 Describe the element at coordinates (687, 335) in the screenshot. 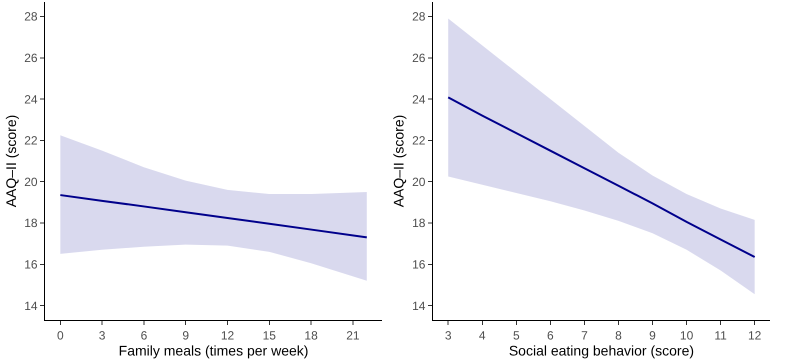

I see `x-tick-label: 10` at that location.